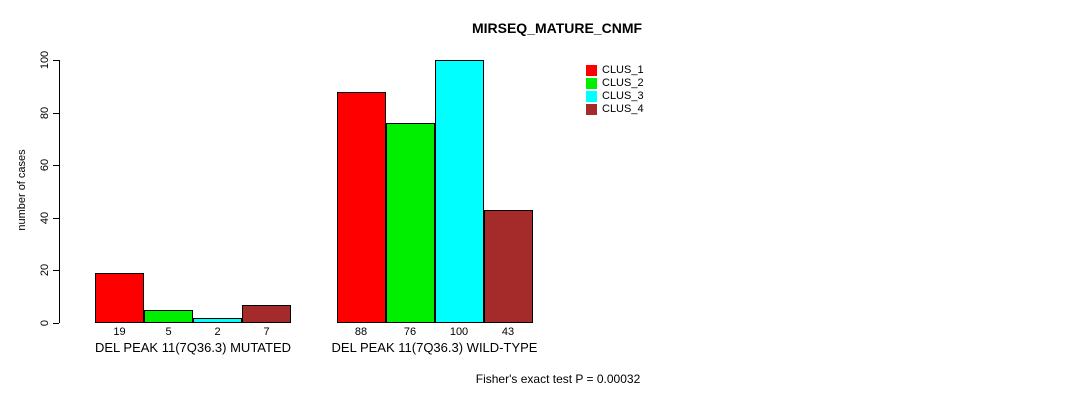 The image size is (1090, 400). I want to click on y-tick-label: 100, so click(45, 60).